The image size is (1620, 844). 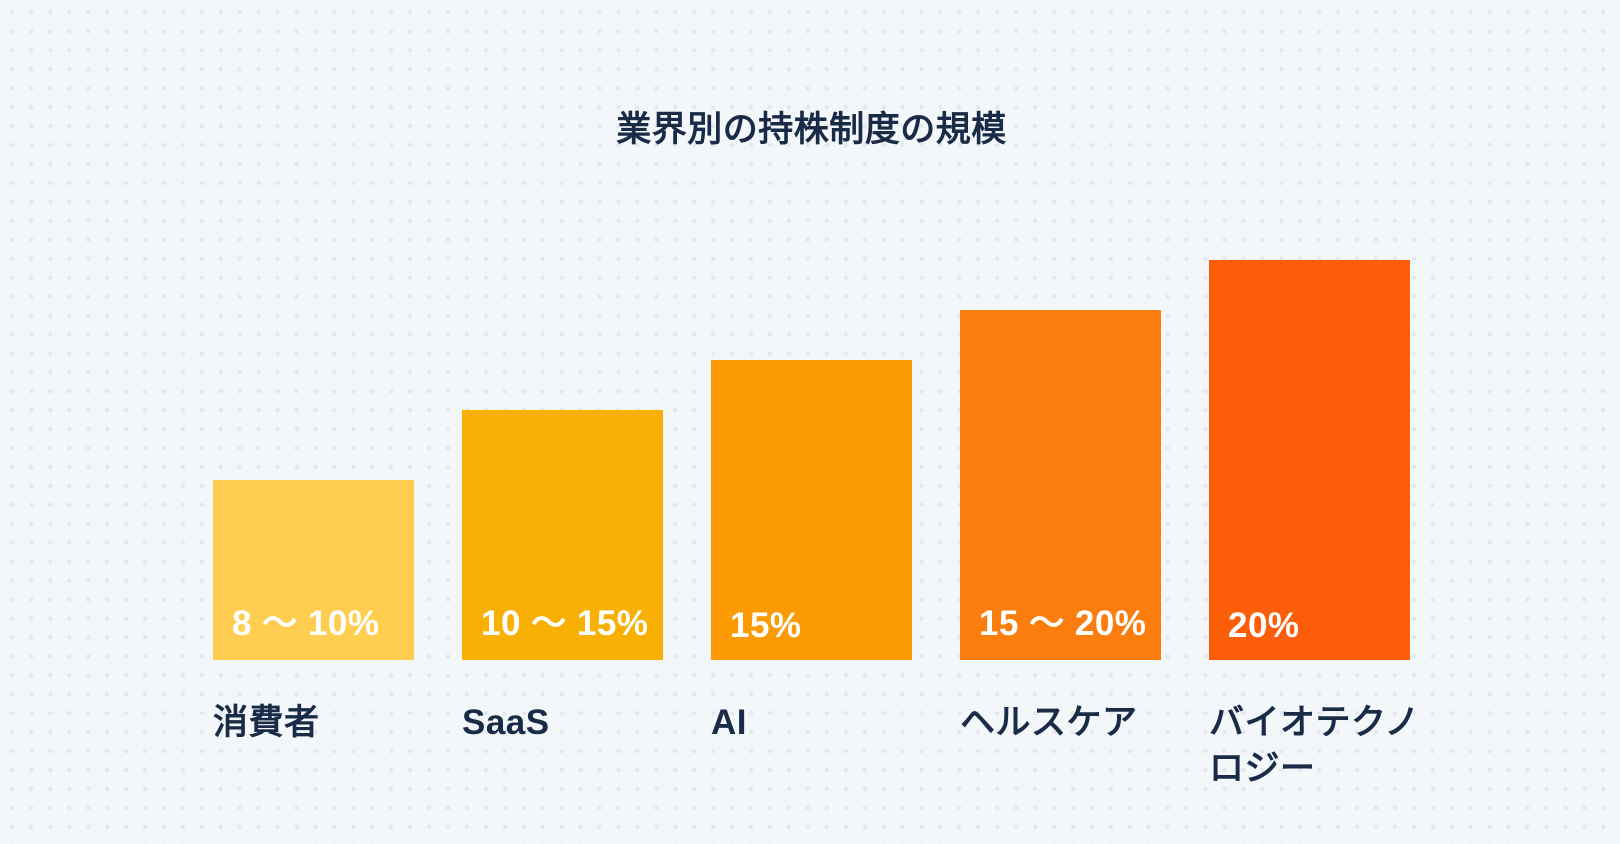 What do you see at coordinates (565, 623) in the screenshot?
I see `bar-value-label: 10 ～ 15%` at bounding box center [565, 623].